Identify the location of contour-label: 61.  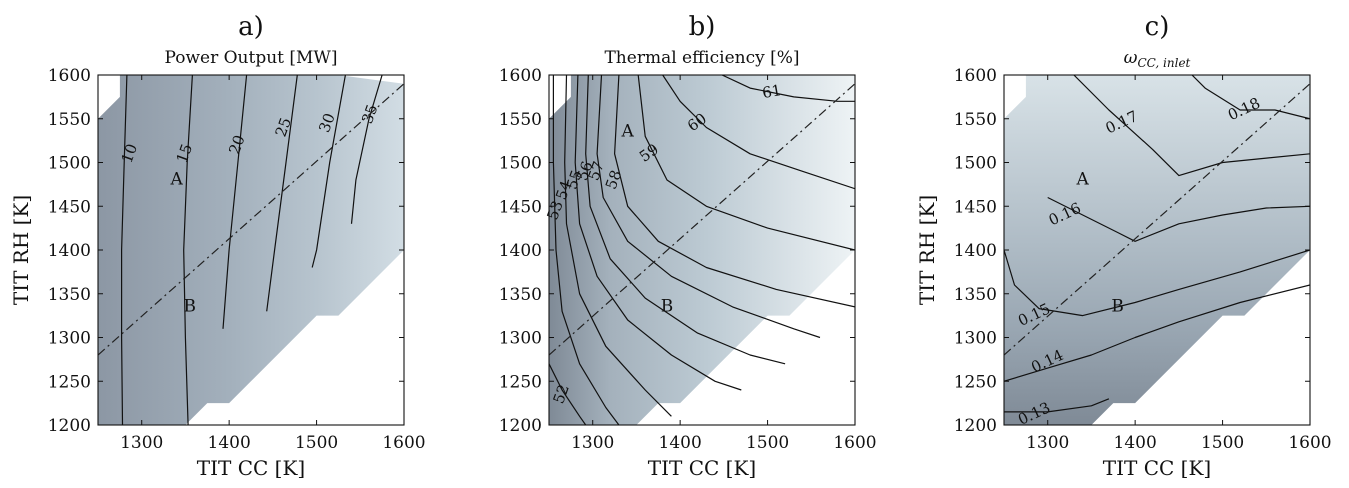
(772, 91).